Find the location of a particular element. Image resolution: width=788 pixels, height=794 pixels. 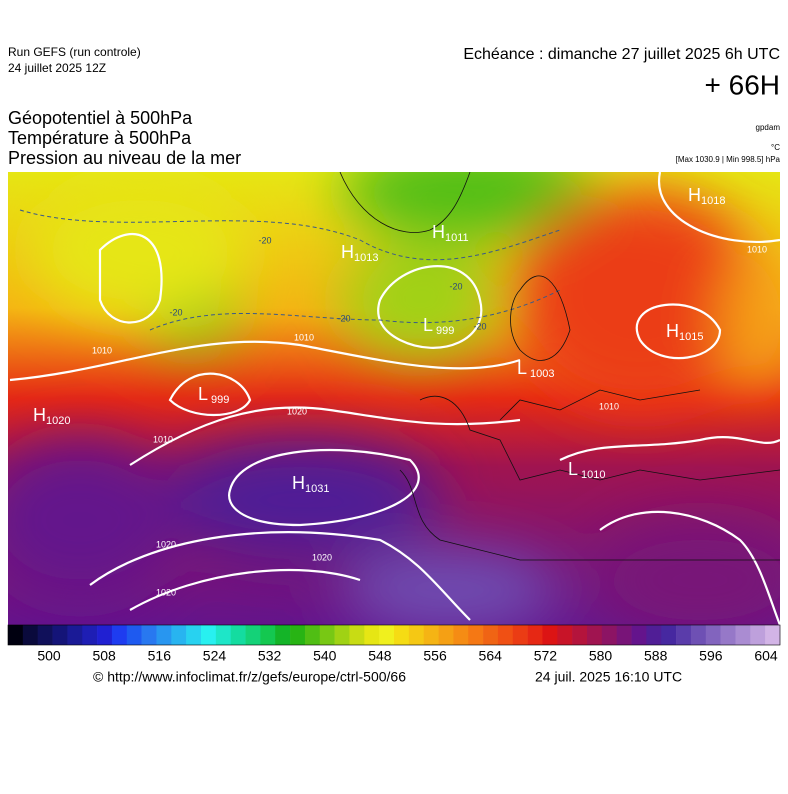

pressure-center-value: 1003 is located at coordinates (542, 374).